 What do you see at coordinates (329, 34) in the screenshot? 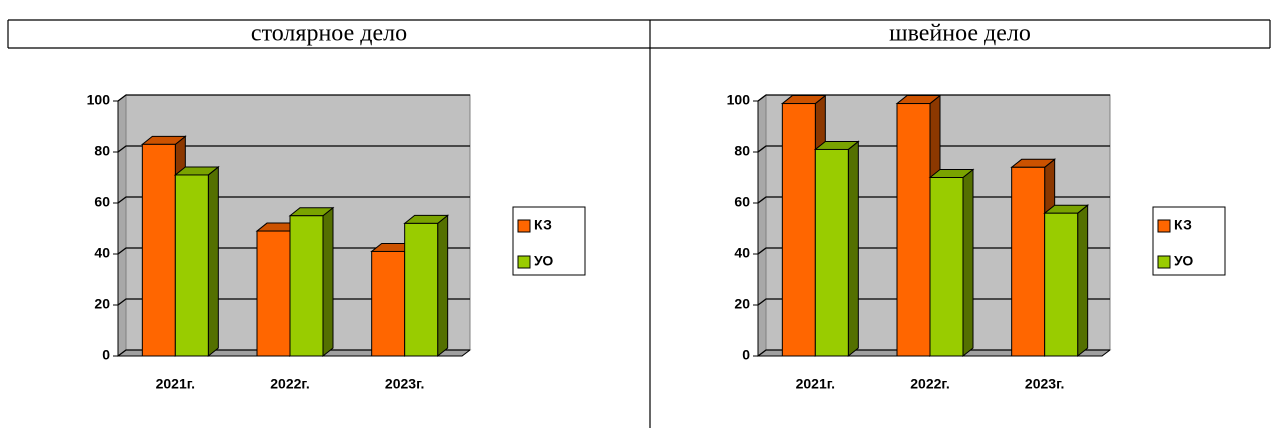
I see `header: столярное дело` at bounding box center [329, 34].